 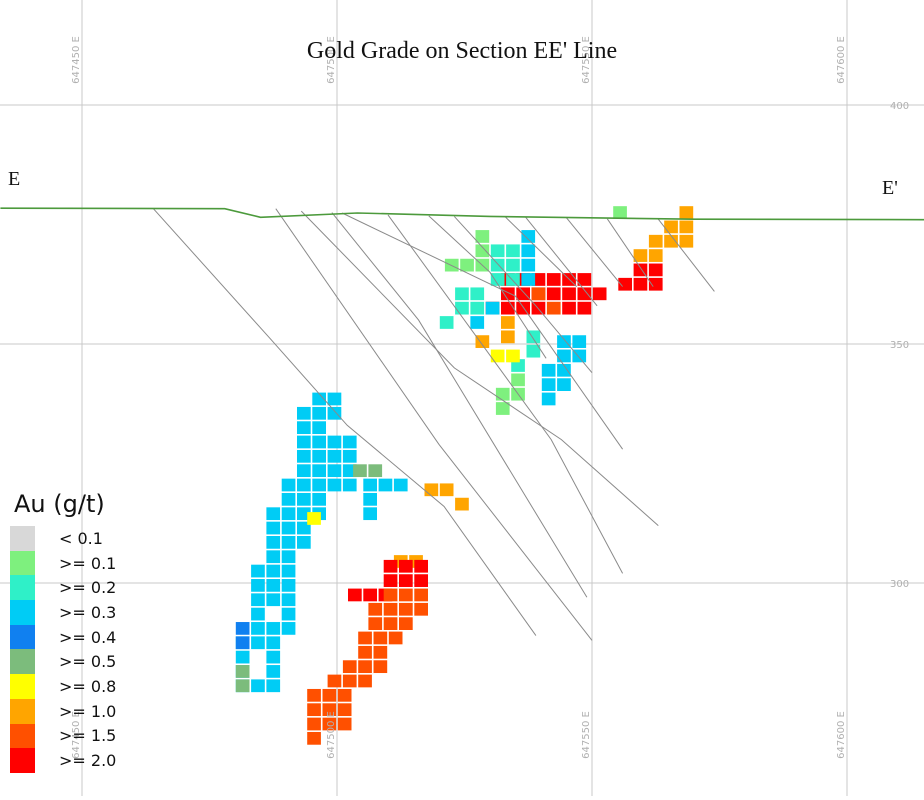 I want to click on legend-label: >= 0.3, so click(x=88, y=612).